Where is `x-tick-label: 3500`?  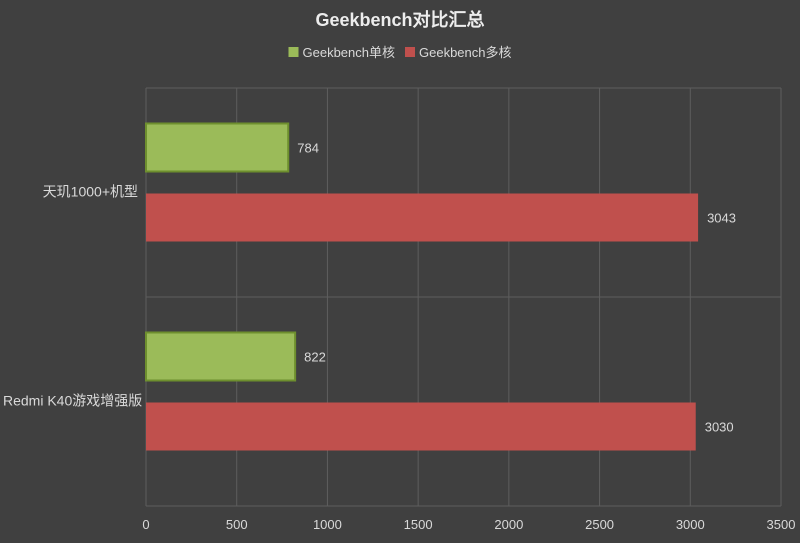 x-tick-label: 3500 is located at coordinates (781, 524).